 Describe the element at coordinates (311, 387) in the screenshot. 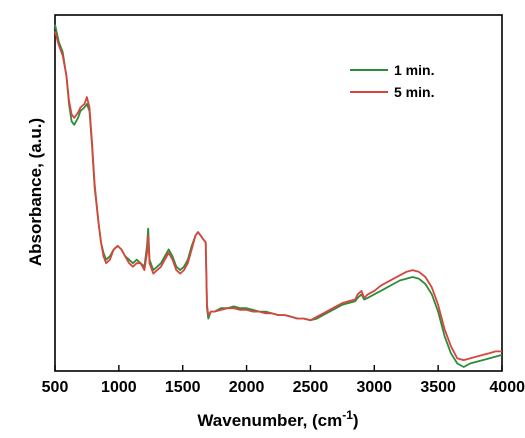

I see `x-tick-label: 2500` at that location.